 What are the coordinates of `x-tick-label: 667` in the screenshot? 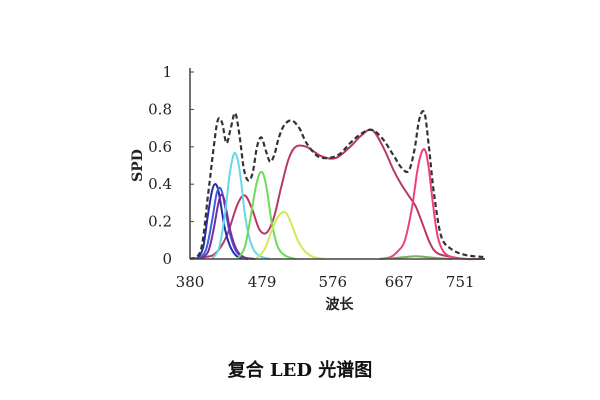 It's located at (399, 282).